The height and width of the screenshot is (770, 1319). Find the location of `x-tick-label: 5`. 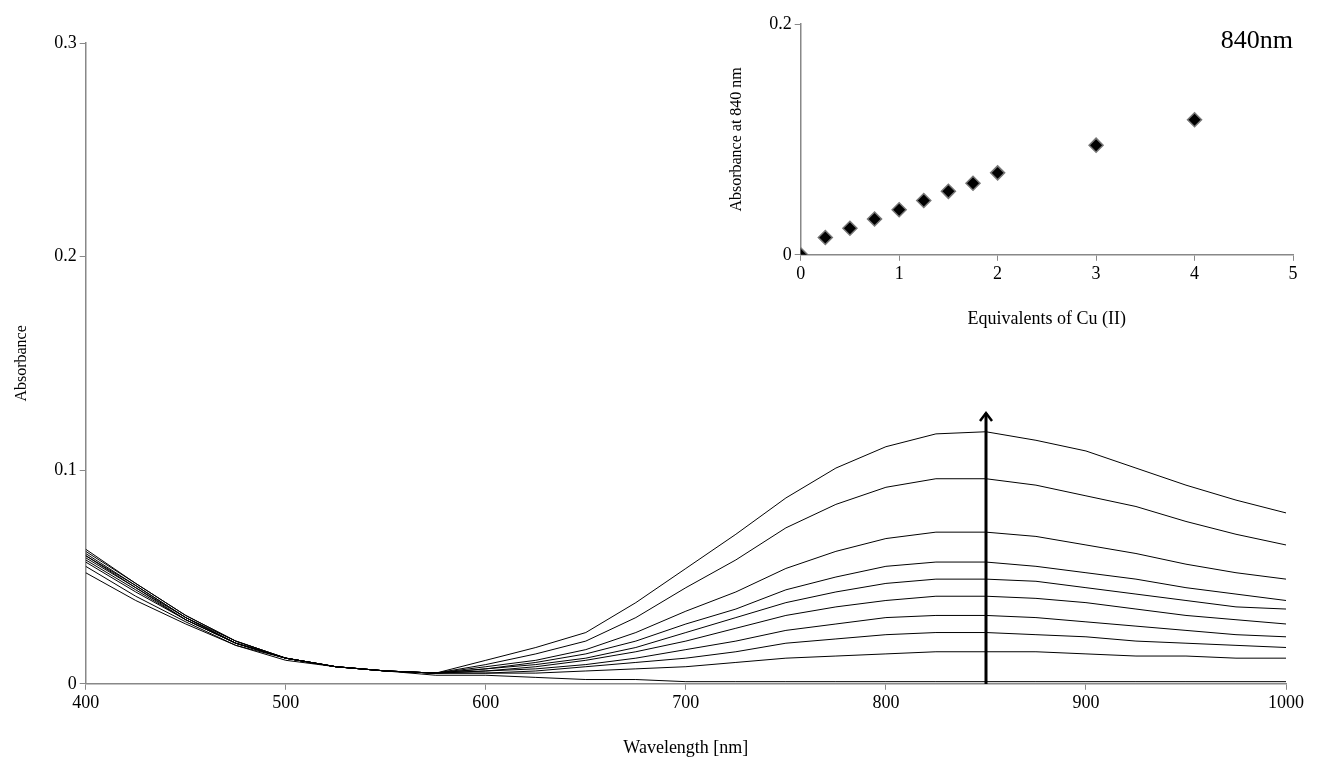

x-tick-label: 5 is located at coordinates (1293, 273).